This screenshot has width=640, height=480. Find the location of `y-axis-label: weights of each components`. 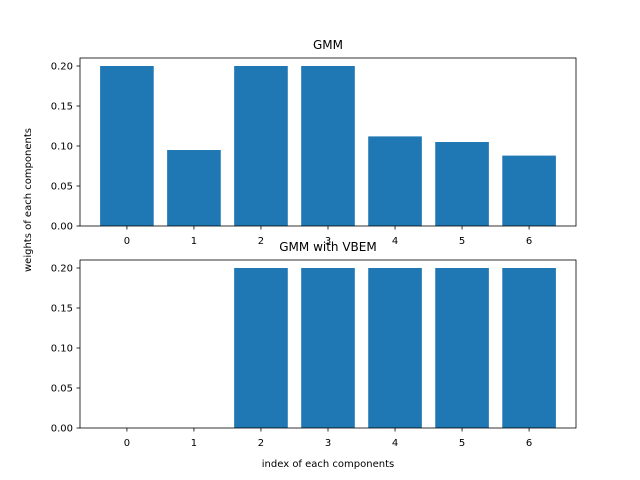

y-axis-label: weights of each components is located at coordinates (28, 200).